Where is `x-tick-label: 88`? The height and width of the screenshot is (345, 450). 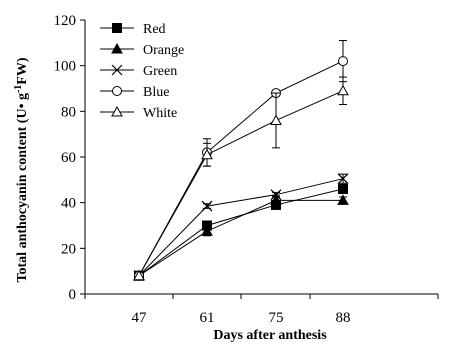
x-tick-label: 88 is located at coordinates (343, 318).